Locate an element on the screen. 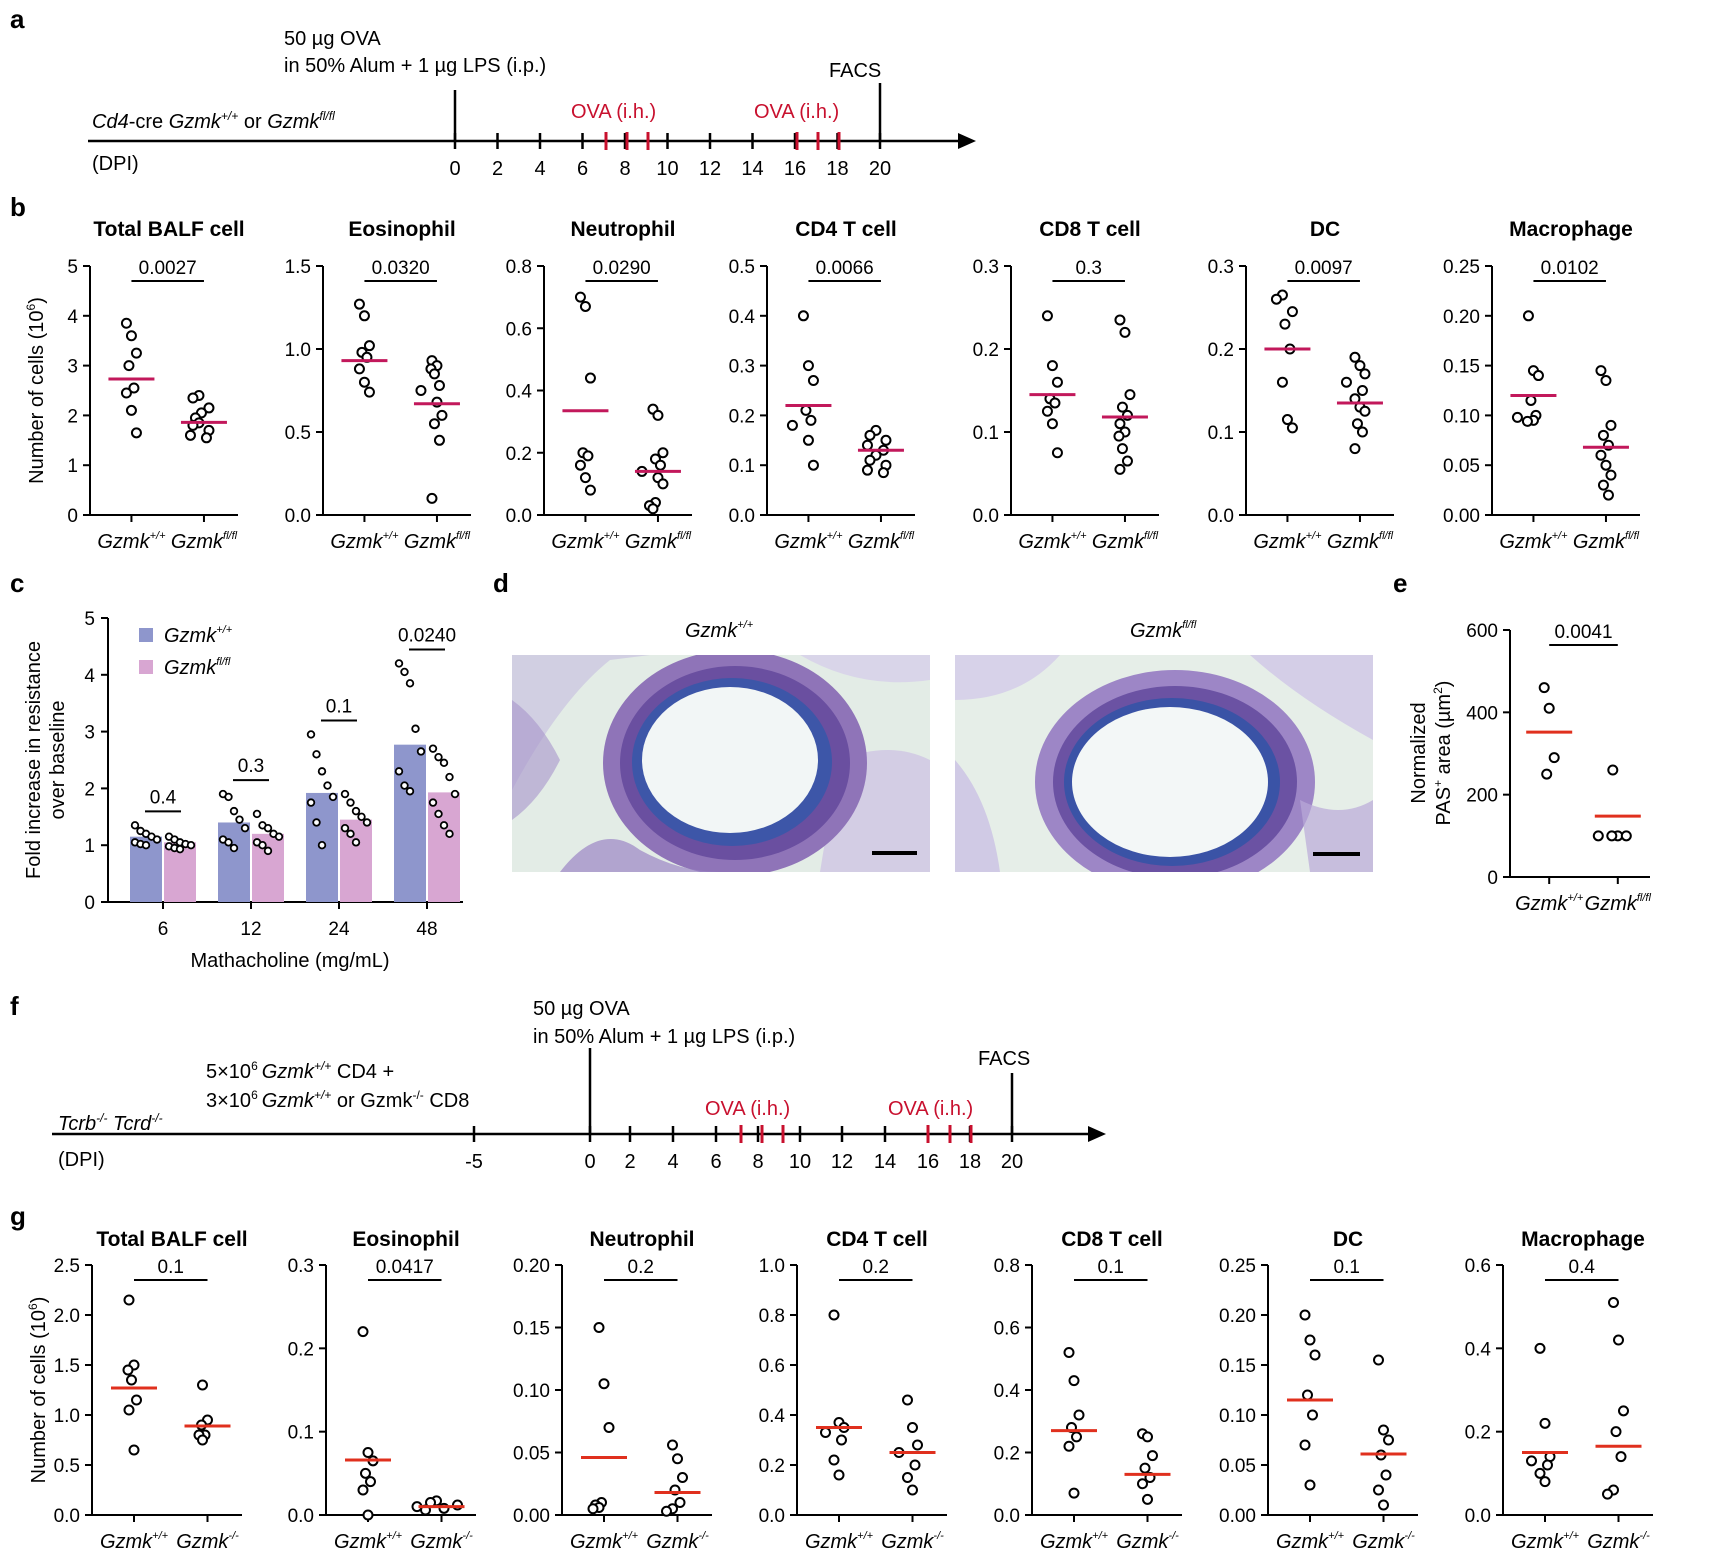  y-tick-label: 0.1 is located at coordinates (742, 466).